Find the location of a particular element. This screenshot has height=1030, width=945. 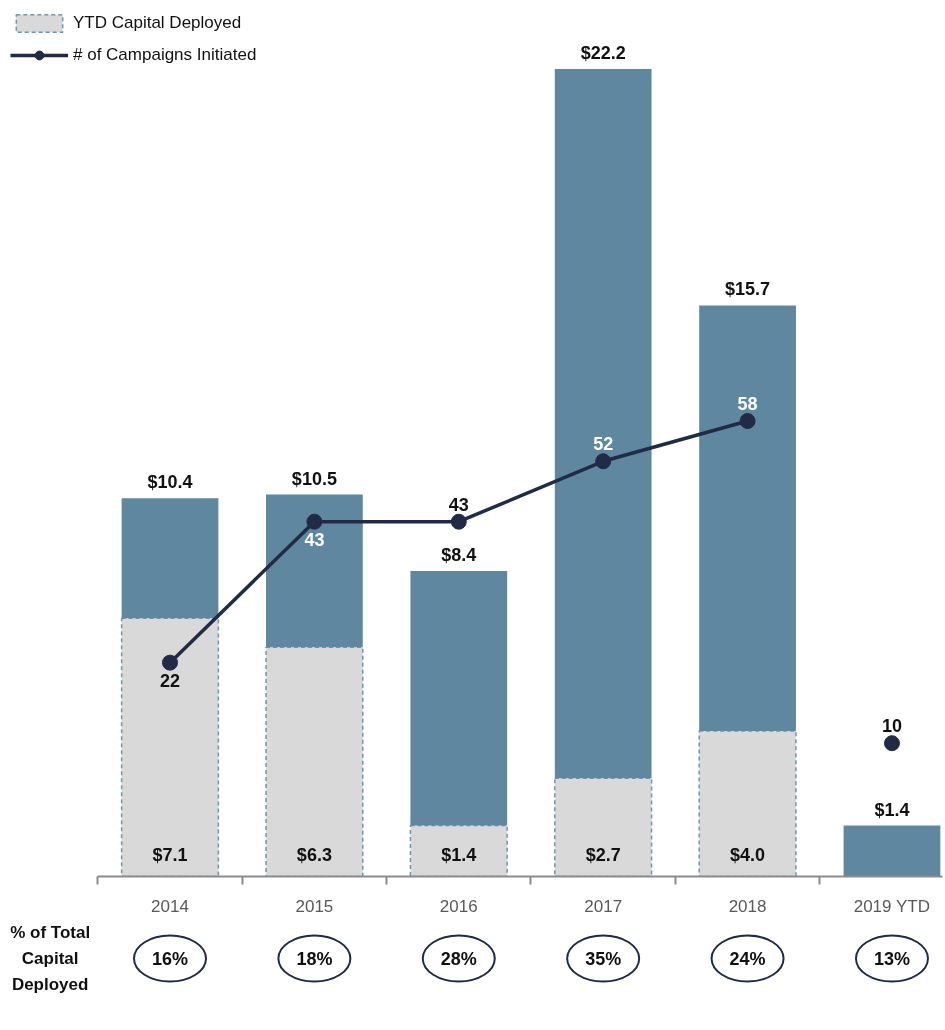

x-tick-label: 2016 is located at coordinates (458, 906).